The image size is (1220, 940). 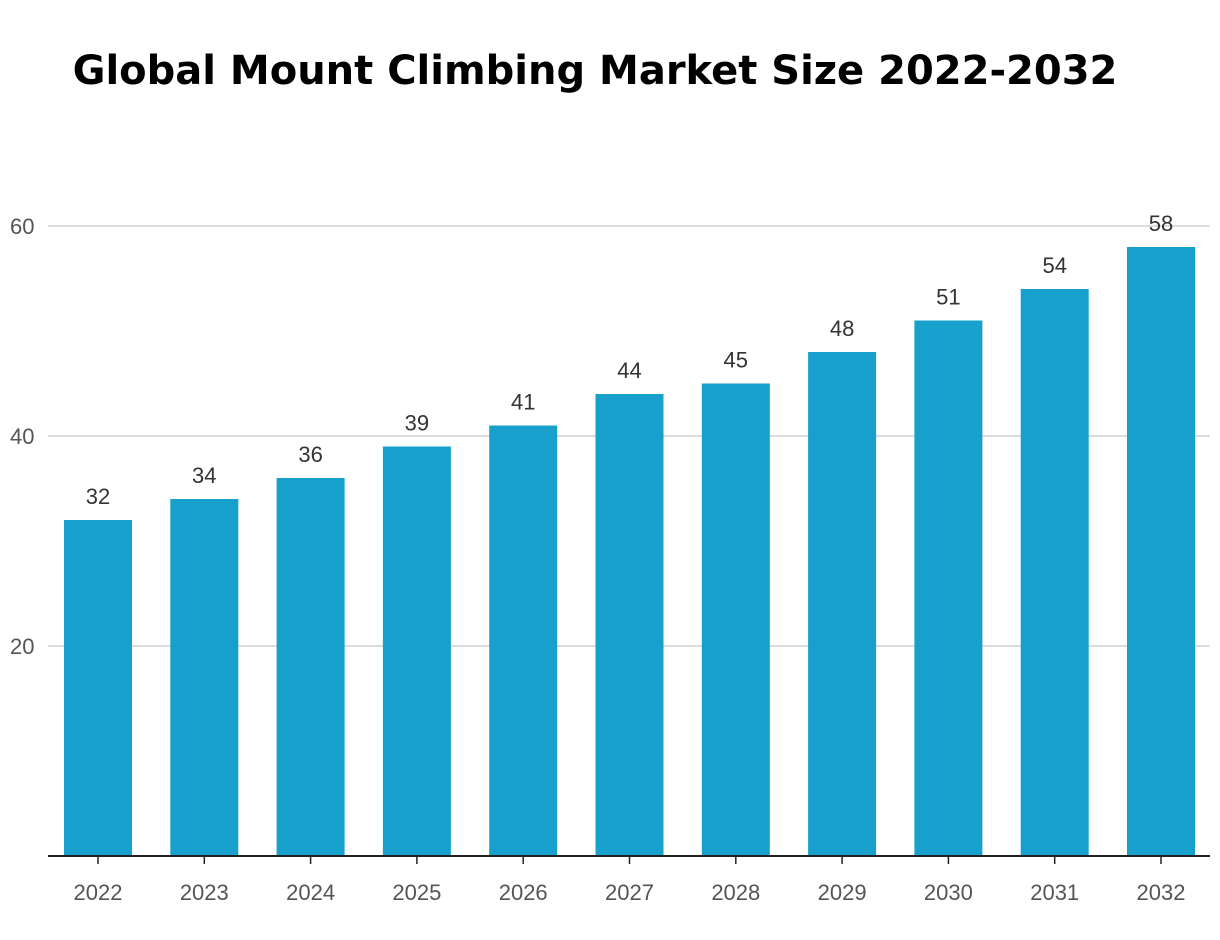 What do you see at coordinates (948, 588) in the screenshot?
I see `bar-2030` at bounding box center [948, 588].